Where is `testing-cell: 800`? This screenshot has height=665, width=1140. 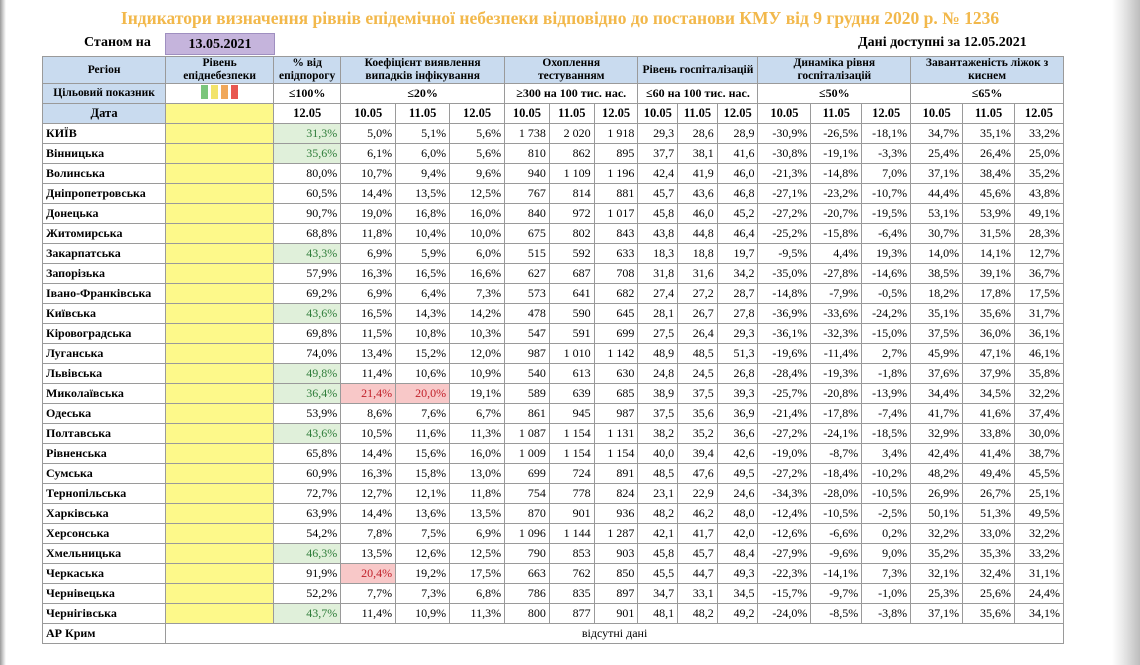 testing-cell: 800 is located at coordinates (527, 613).